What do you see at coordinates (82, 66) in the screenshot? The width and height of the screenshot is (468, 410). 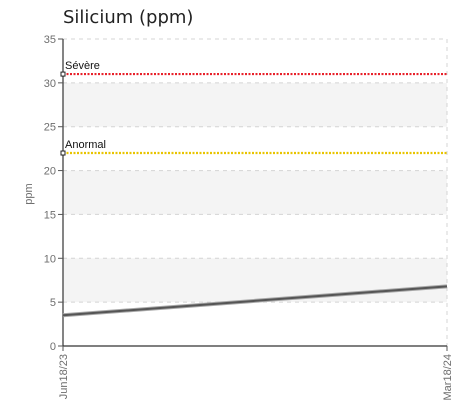 I see `reference-line-label: Sévère` at bounding box center [82, 66].